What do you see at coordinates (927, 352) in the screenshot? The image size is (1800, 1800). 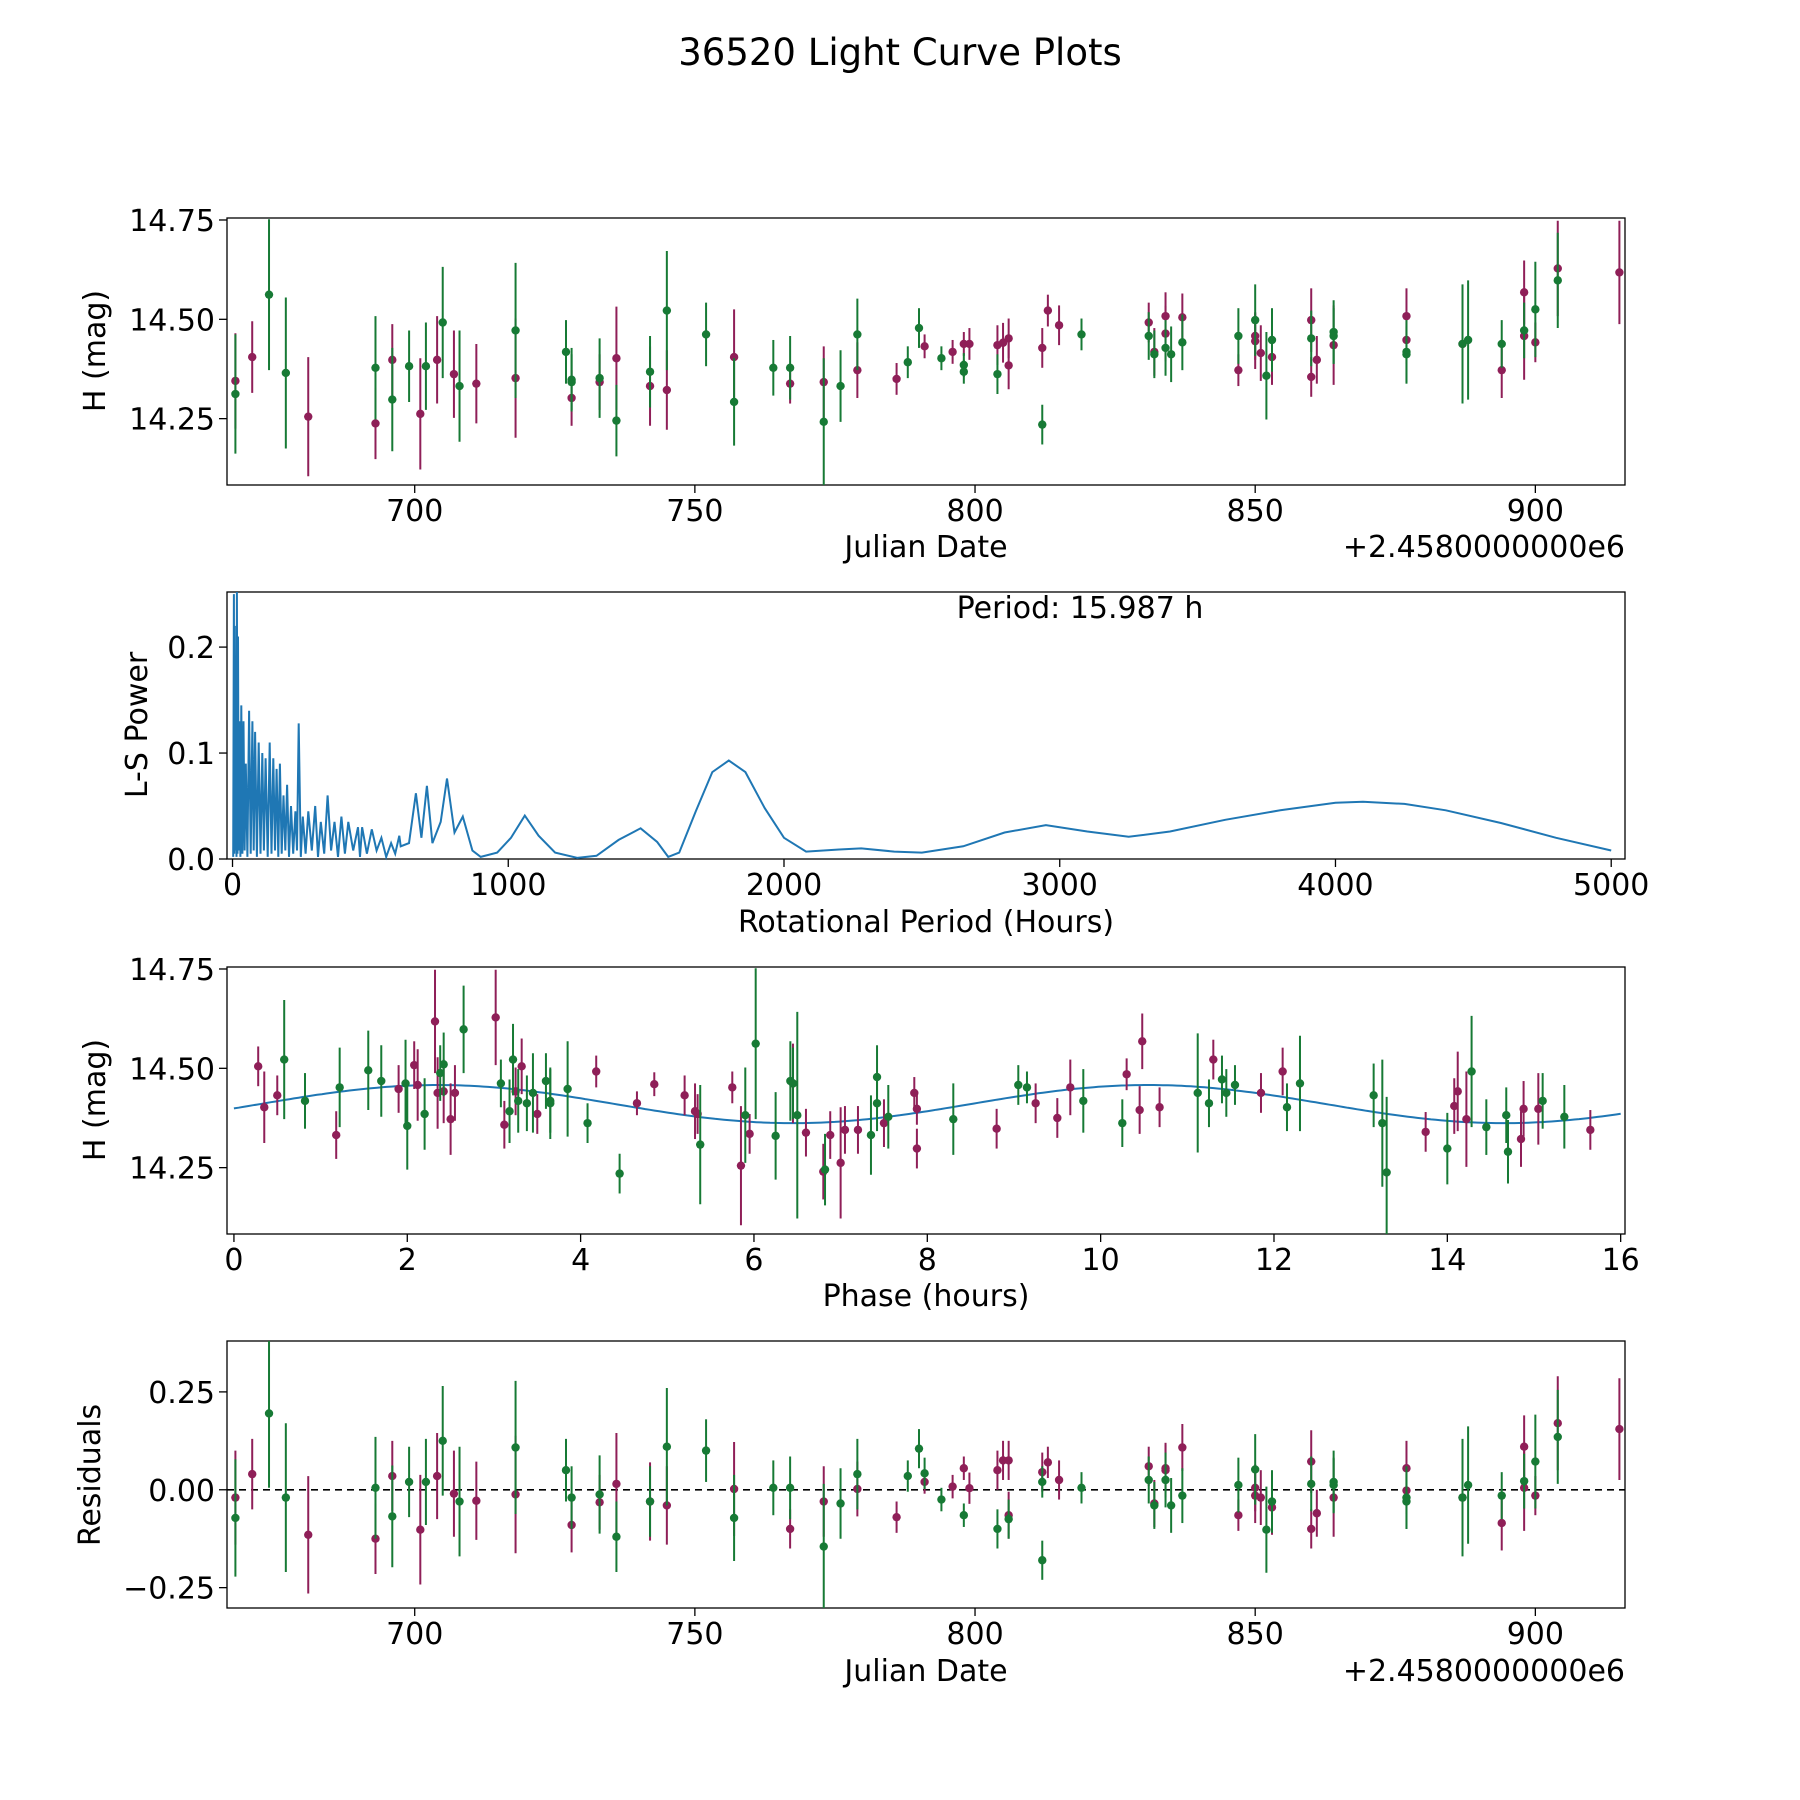 I see `light-curve-points` at bounding box center [927, 352].